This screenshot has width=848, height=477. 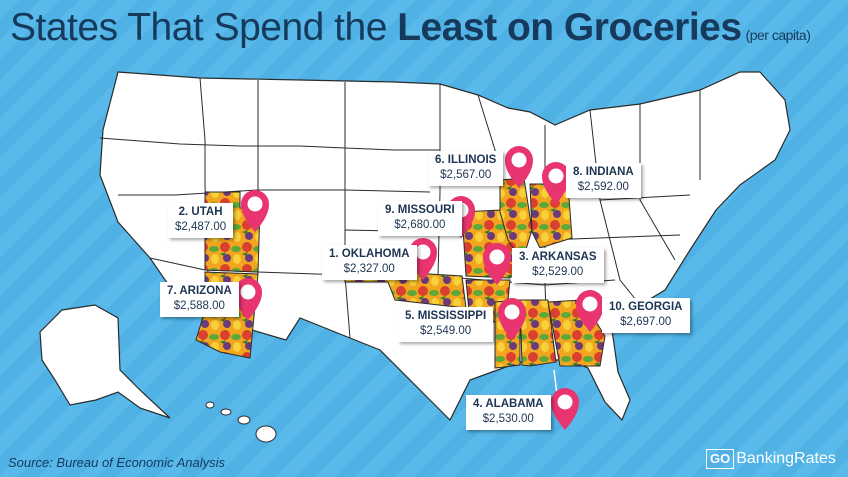 I want to click on label-rank: 4. ALABAMA, so click(x=508, y=404).